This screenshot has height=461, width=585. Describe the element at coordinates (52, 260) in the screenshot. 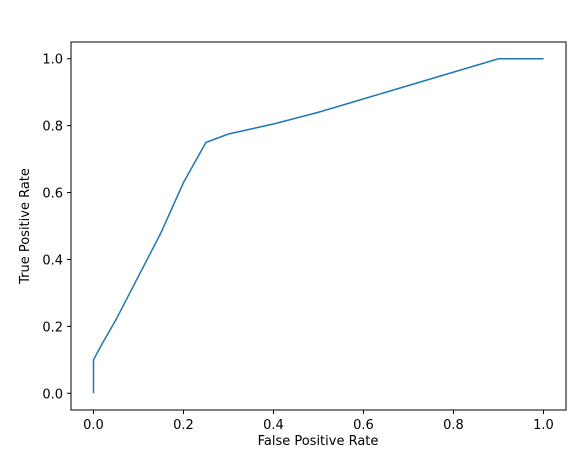

I see `y-tick-label: 0.4` at that location.